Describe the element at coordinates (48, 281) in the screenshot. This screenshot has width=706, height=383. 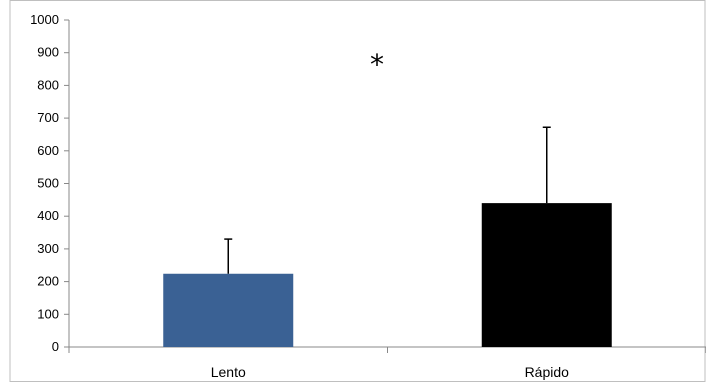
I see `y-tick-label: 200` at that location.